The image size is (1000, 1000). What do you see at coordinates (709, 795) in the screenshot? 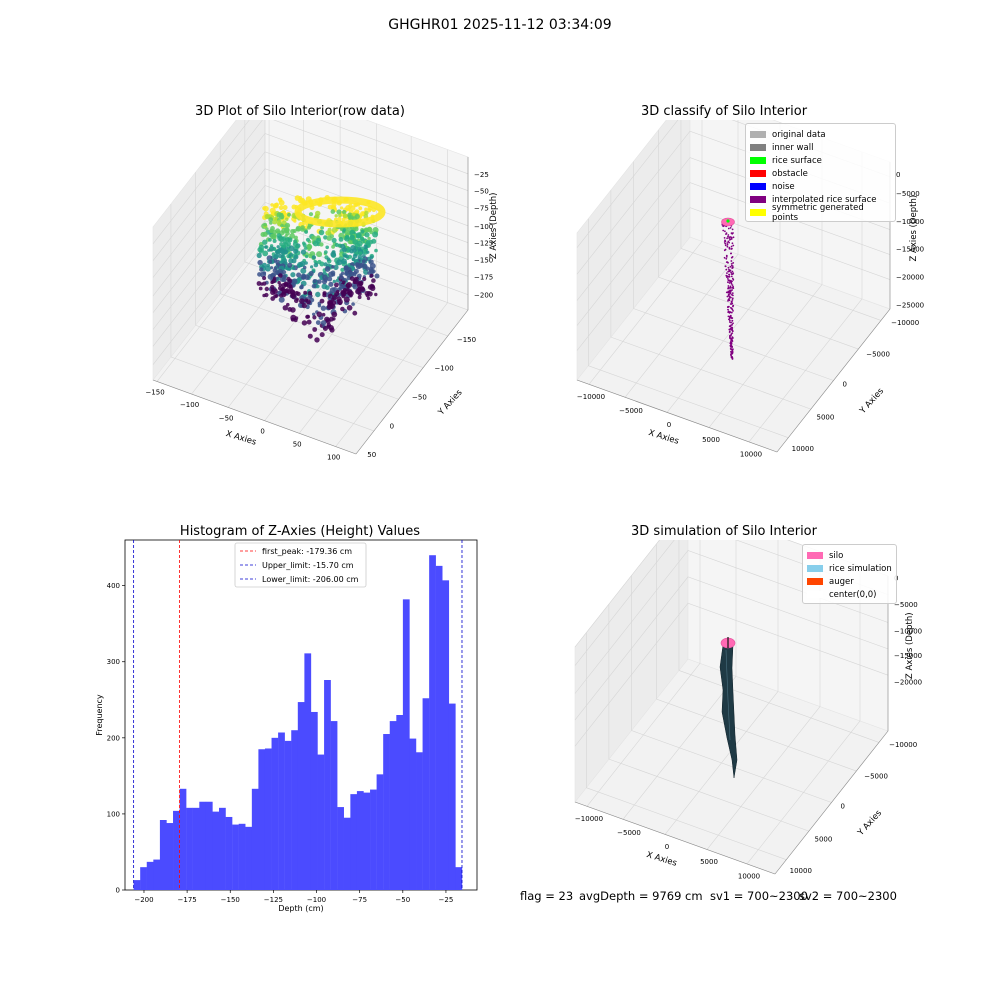
I see `simulation-gridline` at bounding box center [709, 795].